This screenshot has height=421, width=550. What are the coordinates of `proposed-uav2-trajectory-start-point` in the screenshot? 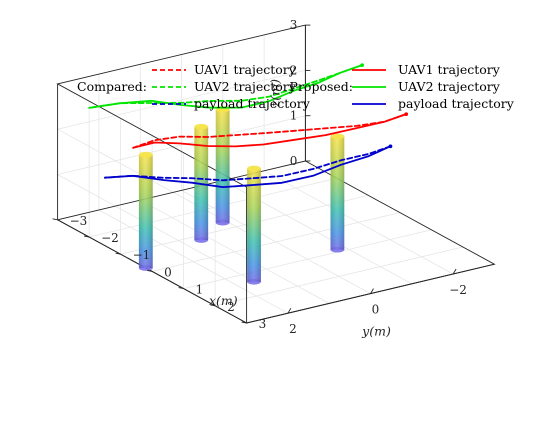 It's located at (362, 65).